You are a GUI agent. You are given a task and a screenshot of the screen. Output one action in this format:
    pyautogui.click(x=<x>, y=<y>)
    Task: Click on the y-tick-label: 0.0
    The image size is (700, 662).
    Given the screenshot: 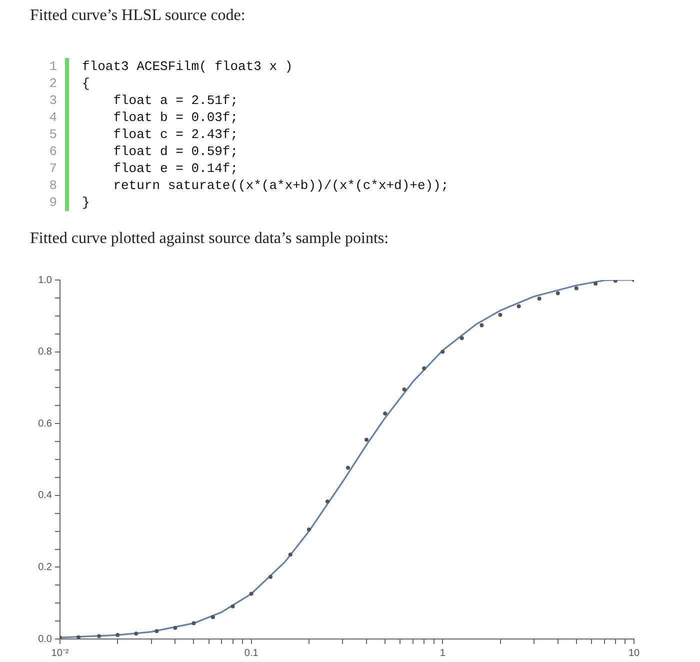 What is the action you would take?
    pyautogui.click(x=45, y=639)
    